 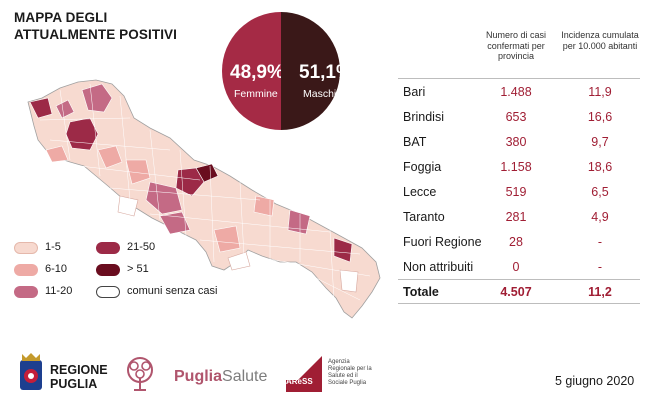 I want to click on pugliasalute-part1: Puglia, so click(x=198, y=376).